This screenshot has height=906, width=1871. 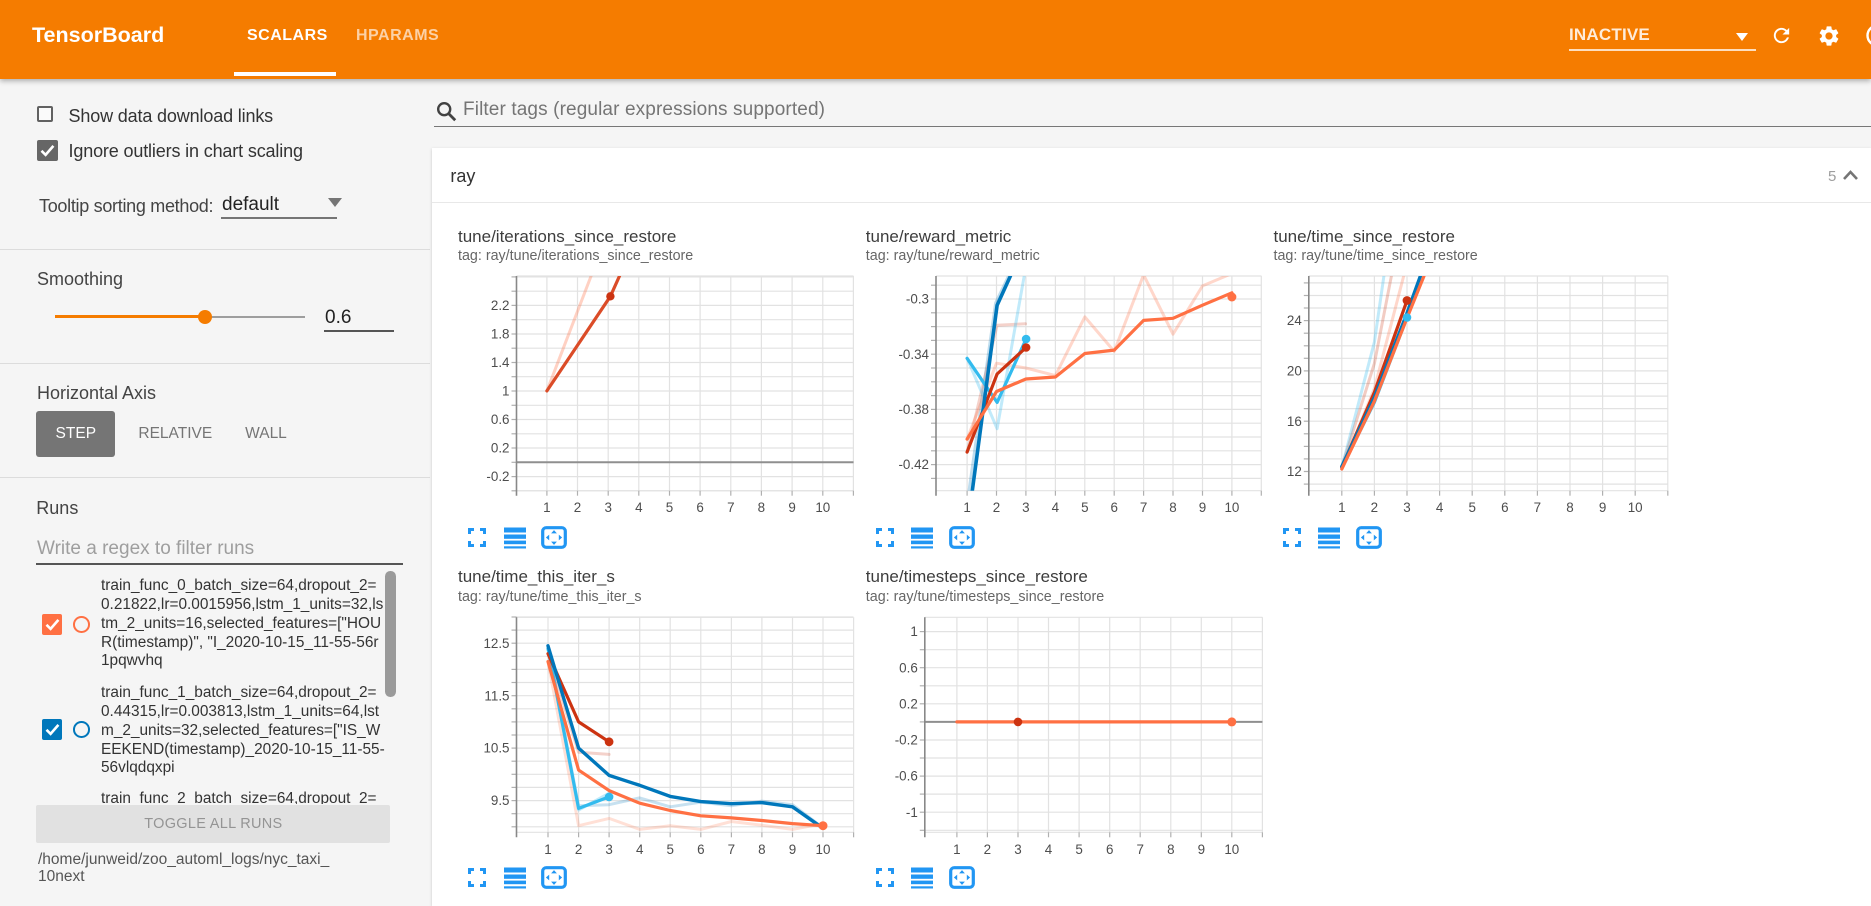 What do you see at coordinates (496, 695) in the screenshot?
I see `svg-text: 11.5` at bounding box center [496, 695].